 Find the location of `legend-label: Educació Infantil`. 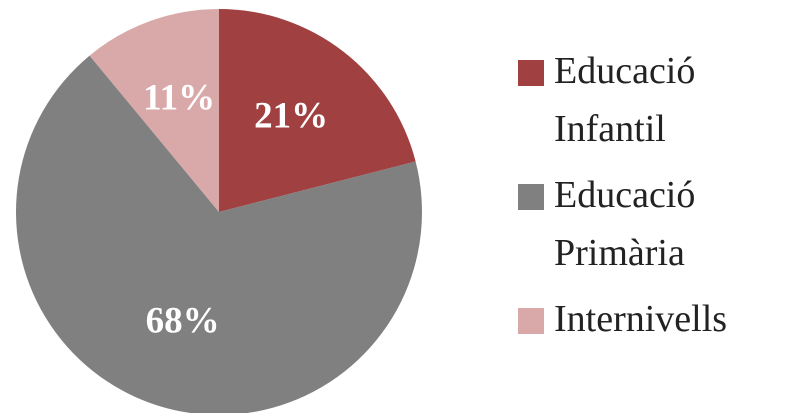

legend-label: Educació Infantil is located at coordinates (625, 100).